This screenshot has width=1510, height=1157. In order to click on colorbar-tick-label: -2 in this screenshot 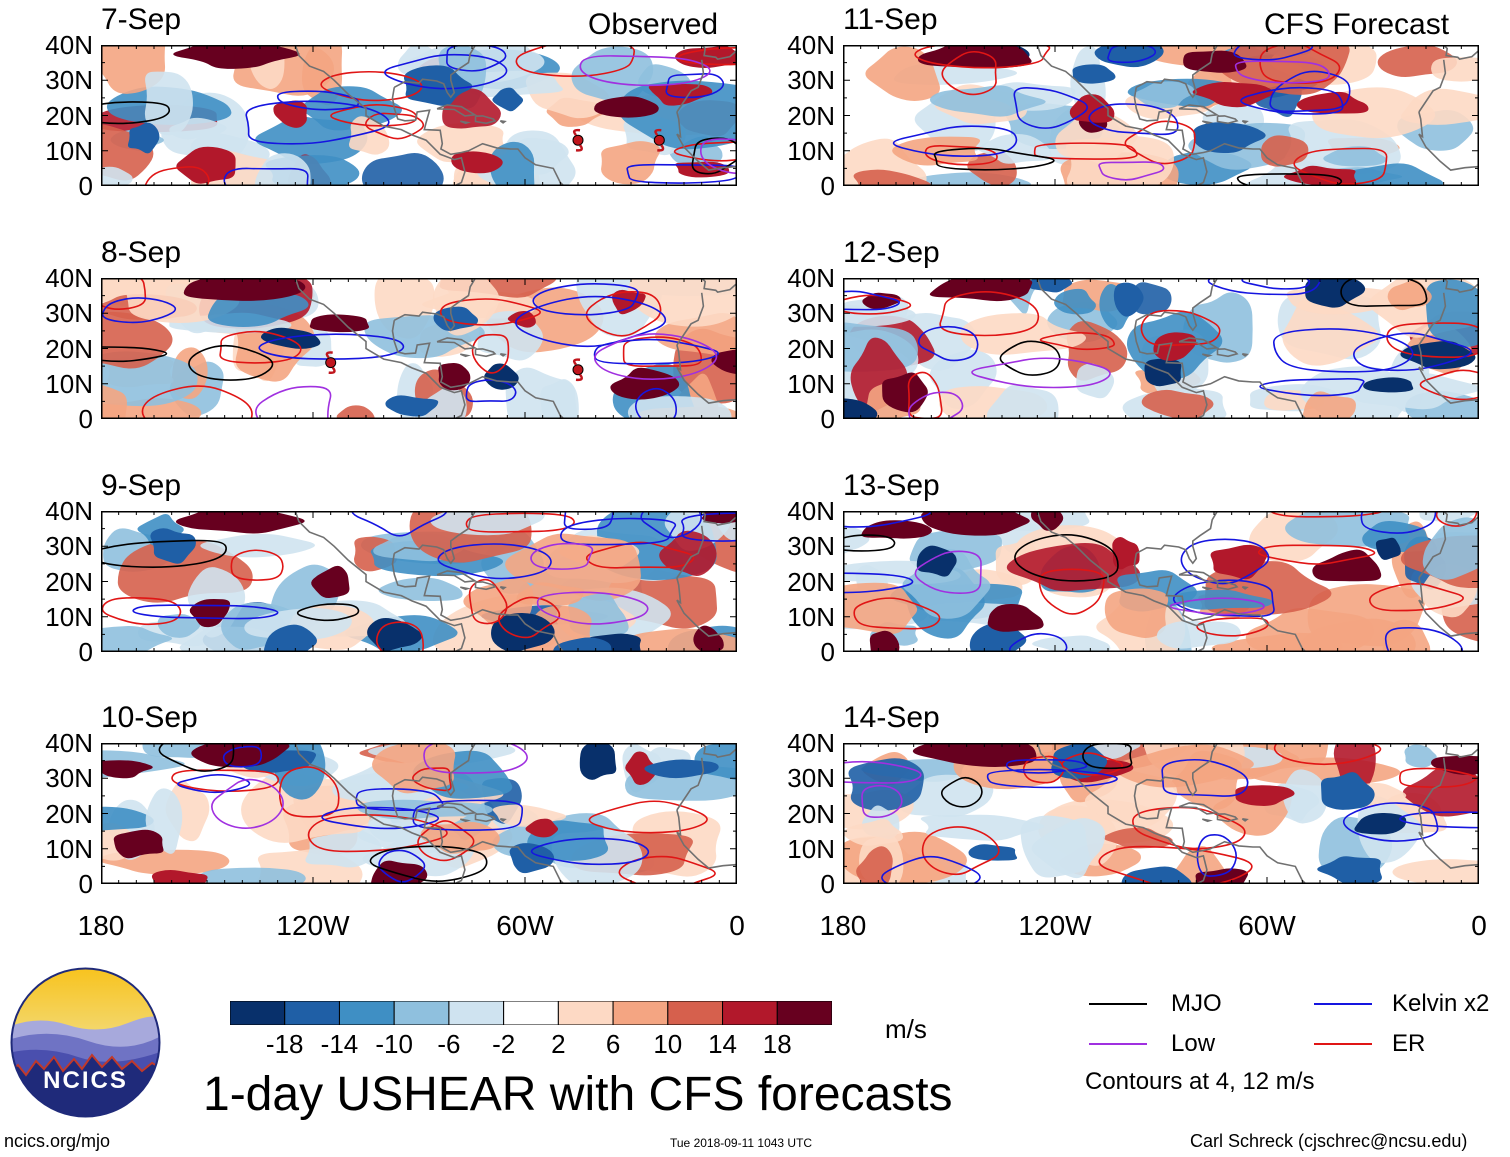, I will do `click(504, 1044)`.